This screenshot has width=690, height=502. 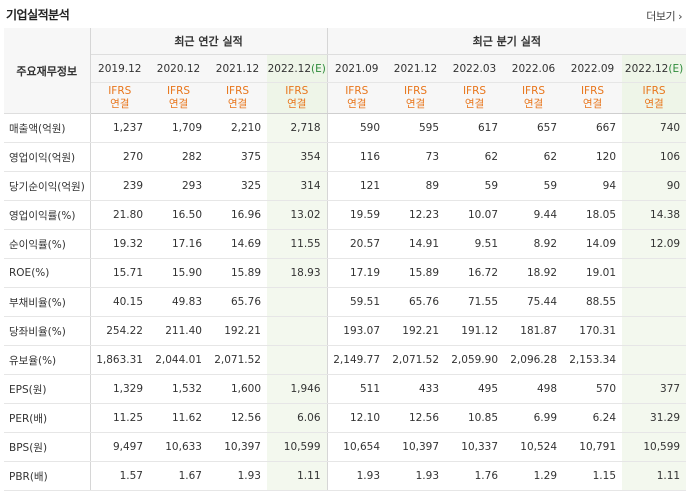 I want to click on table-cell: 16.96, so click(x=237, y=215).